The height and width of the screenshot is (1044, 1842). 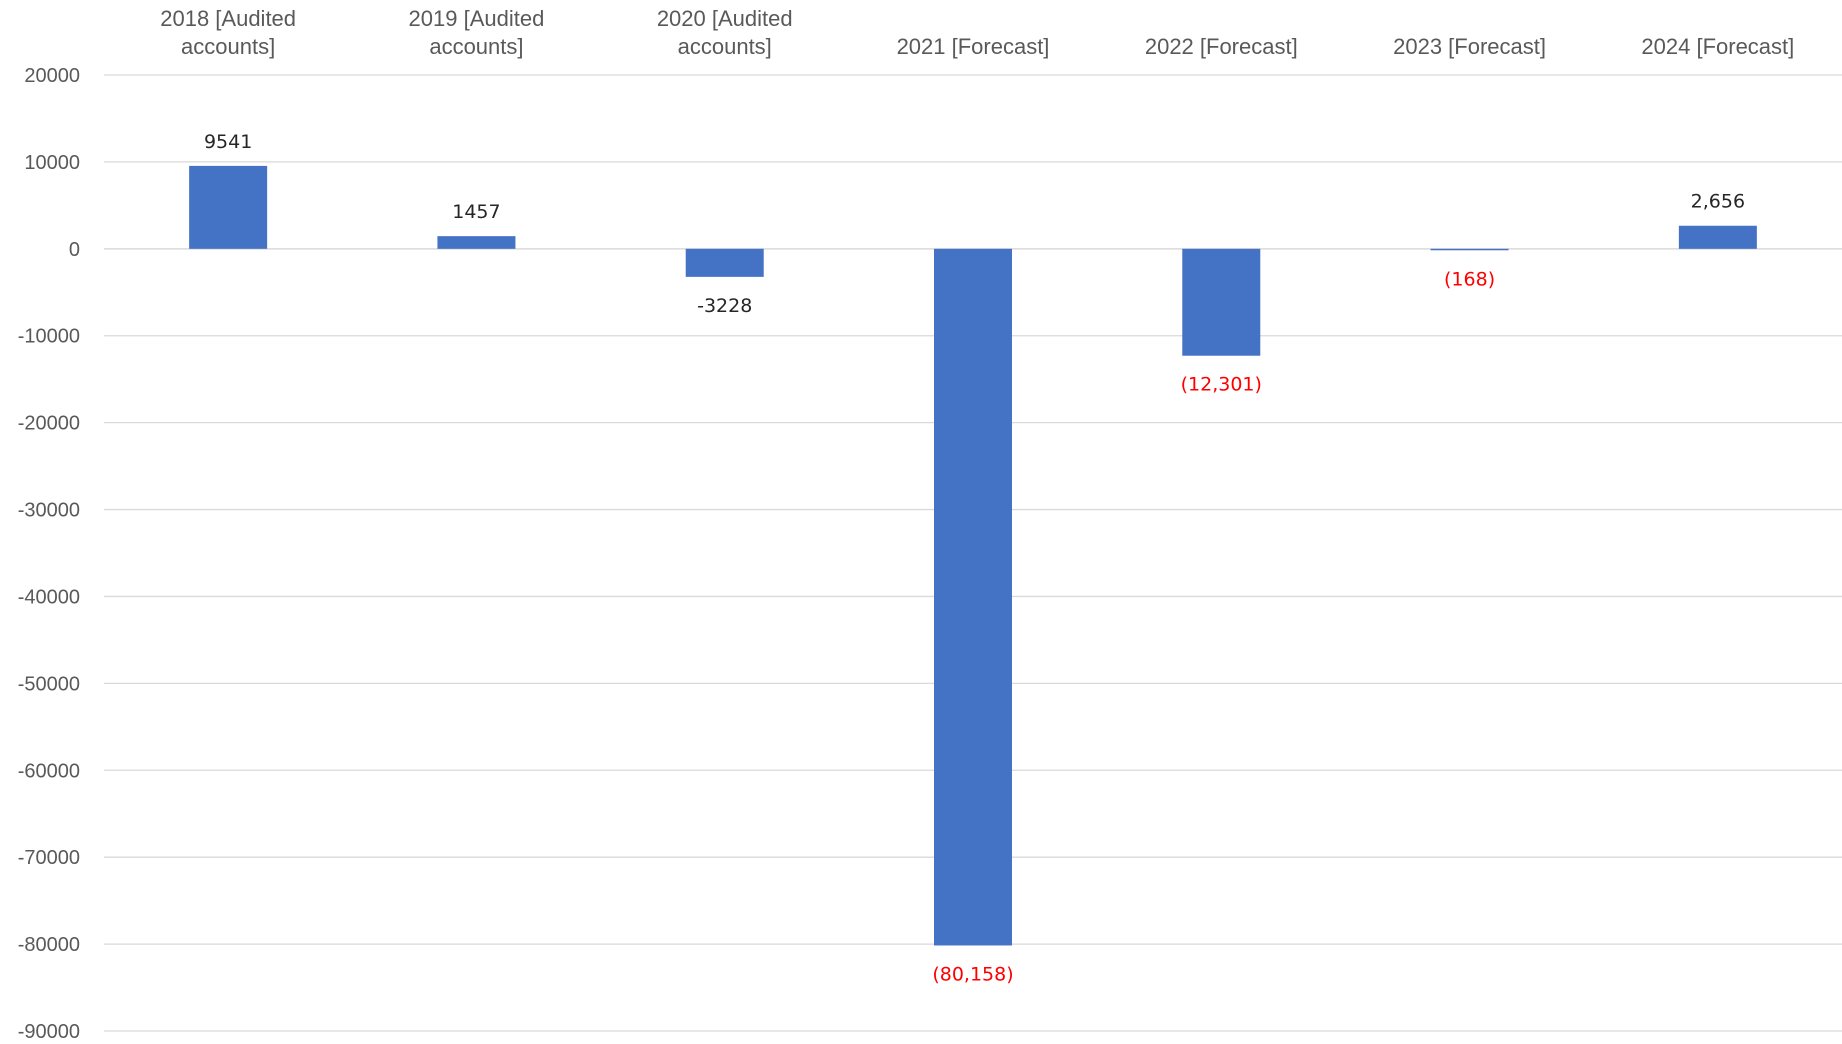 I want to click on x-category-label: 2023 [Forecast], so click(x=1469, y=46).